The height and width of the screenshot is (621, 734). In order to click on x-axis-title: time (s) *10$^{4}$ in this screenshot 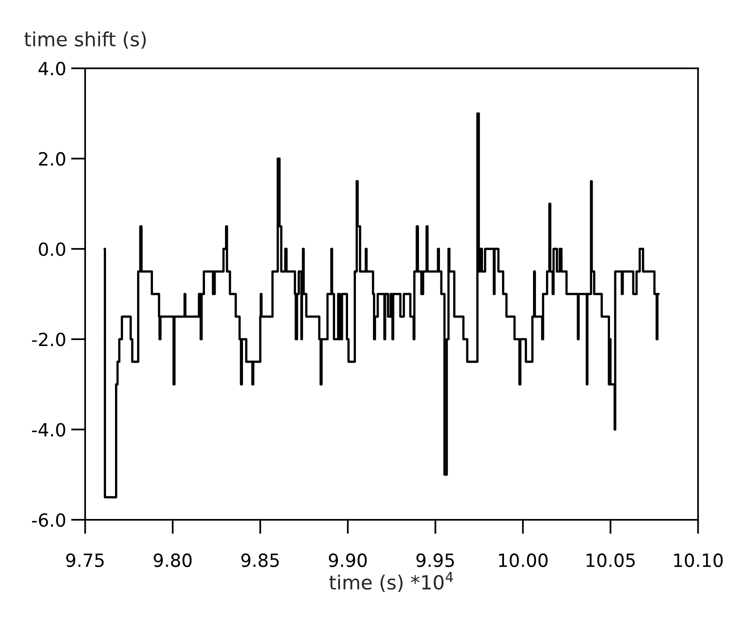, I will do `click(391, 582)`.